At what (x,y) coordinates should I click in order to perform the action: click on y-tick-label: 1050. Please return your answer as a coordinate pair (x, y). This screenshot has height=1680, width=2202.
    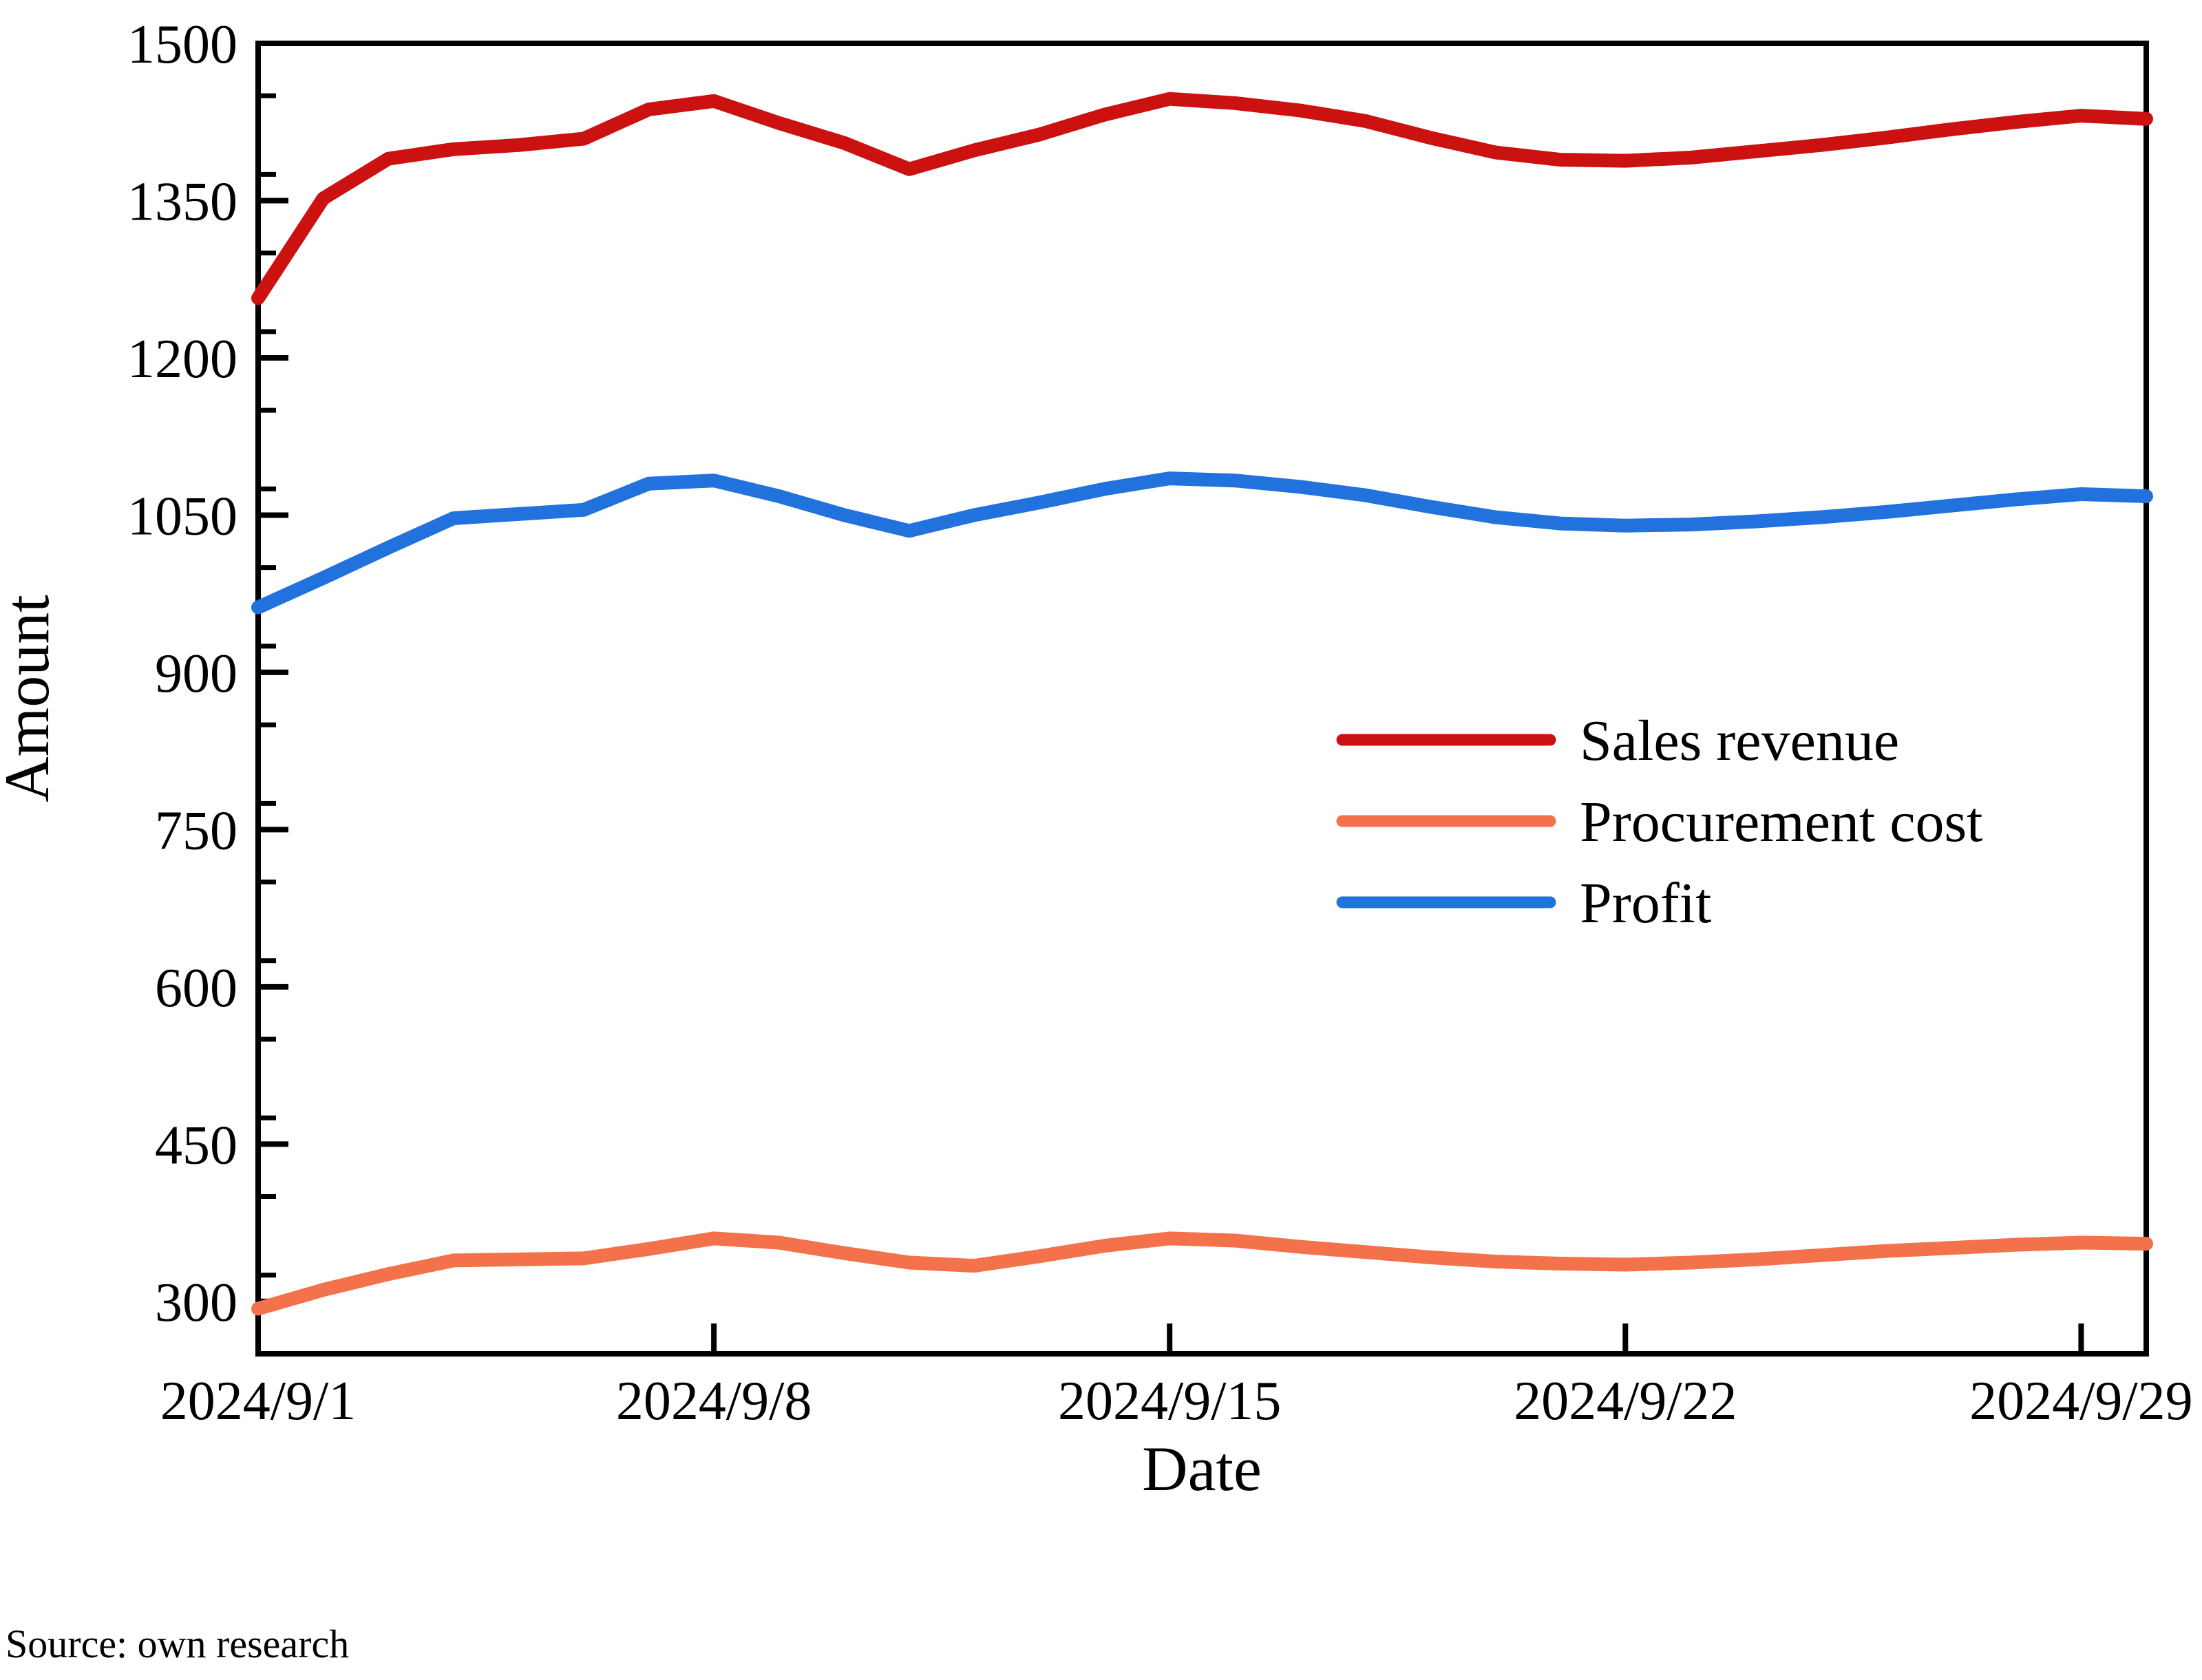
    Looking at the image, I should click on (182, 516).